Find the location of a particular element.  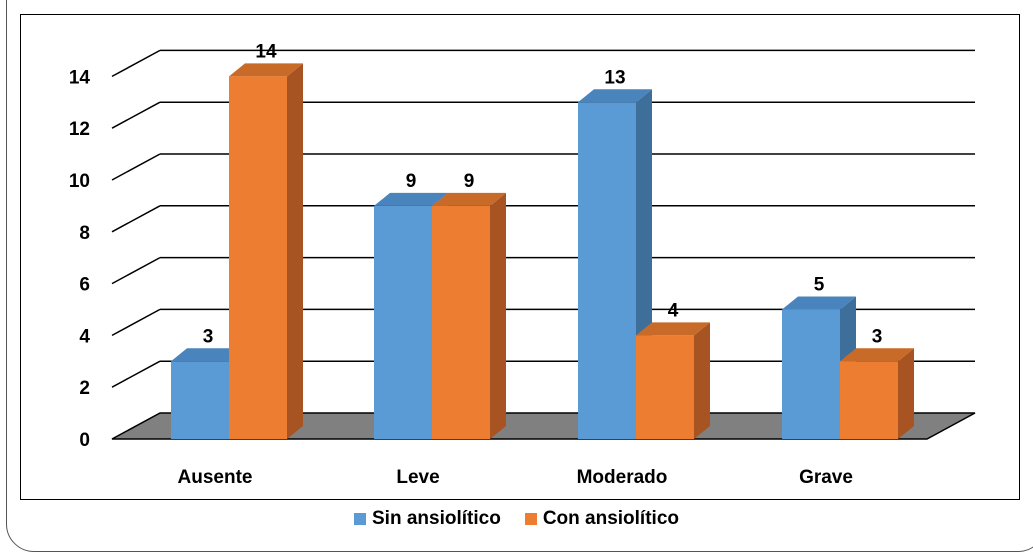

data-label-leve-con: 9 is located at coordinates (469, 181).